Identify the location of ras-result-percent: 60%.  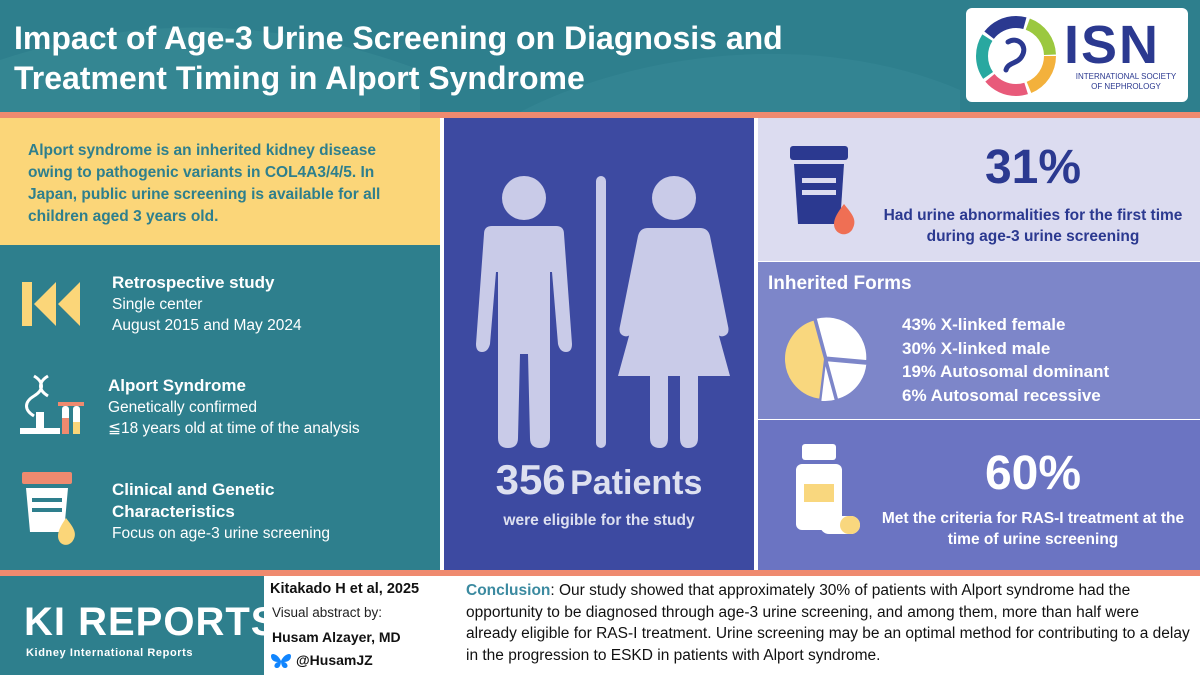
(1033, 473).